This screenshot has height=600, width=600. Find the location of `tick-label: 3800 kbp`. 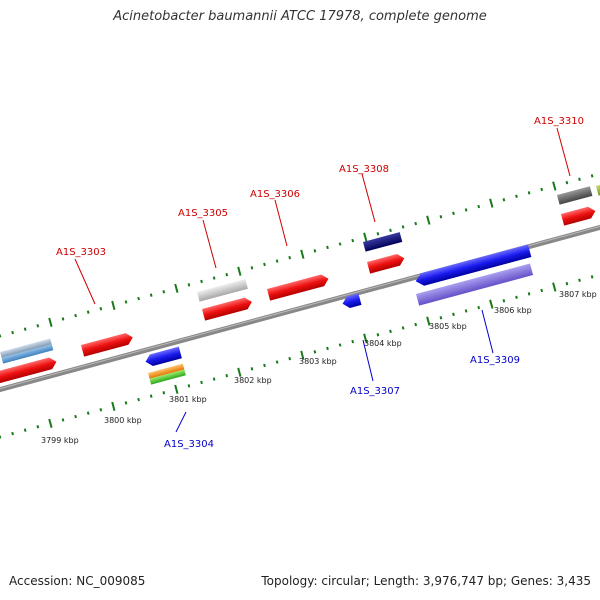

tick-label: 3800 kbp is located at coordinates (123, 420).